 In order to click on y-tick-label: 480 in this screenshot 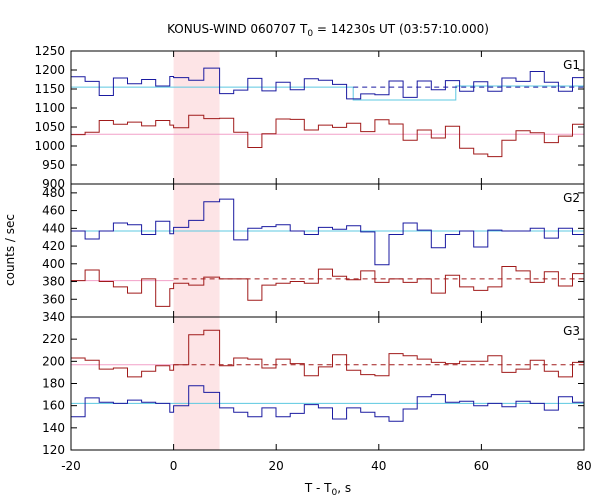, I will do `click(53, 193)`.